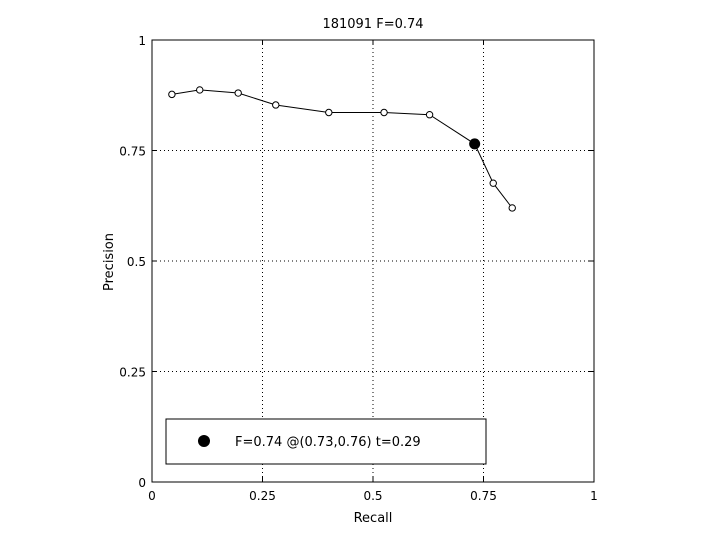  I want to click on x-axis-label: Recall, so click(373, 518).